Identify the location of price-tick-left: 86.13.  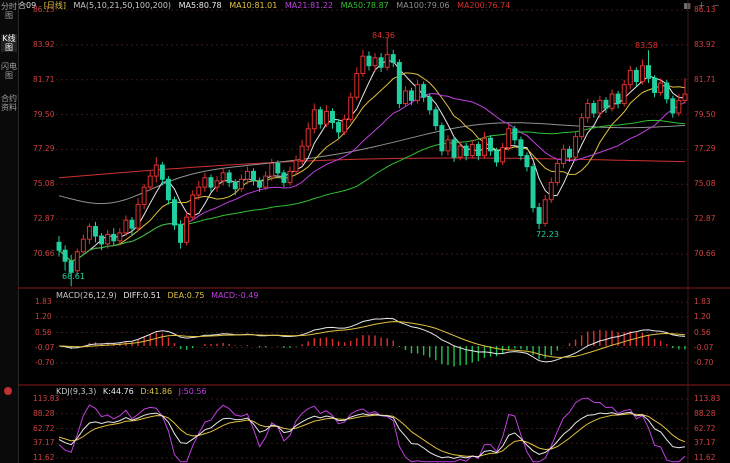
(44, 9).